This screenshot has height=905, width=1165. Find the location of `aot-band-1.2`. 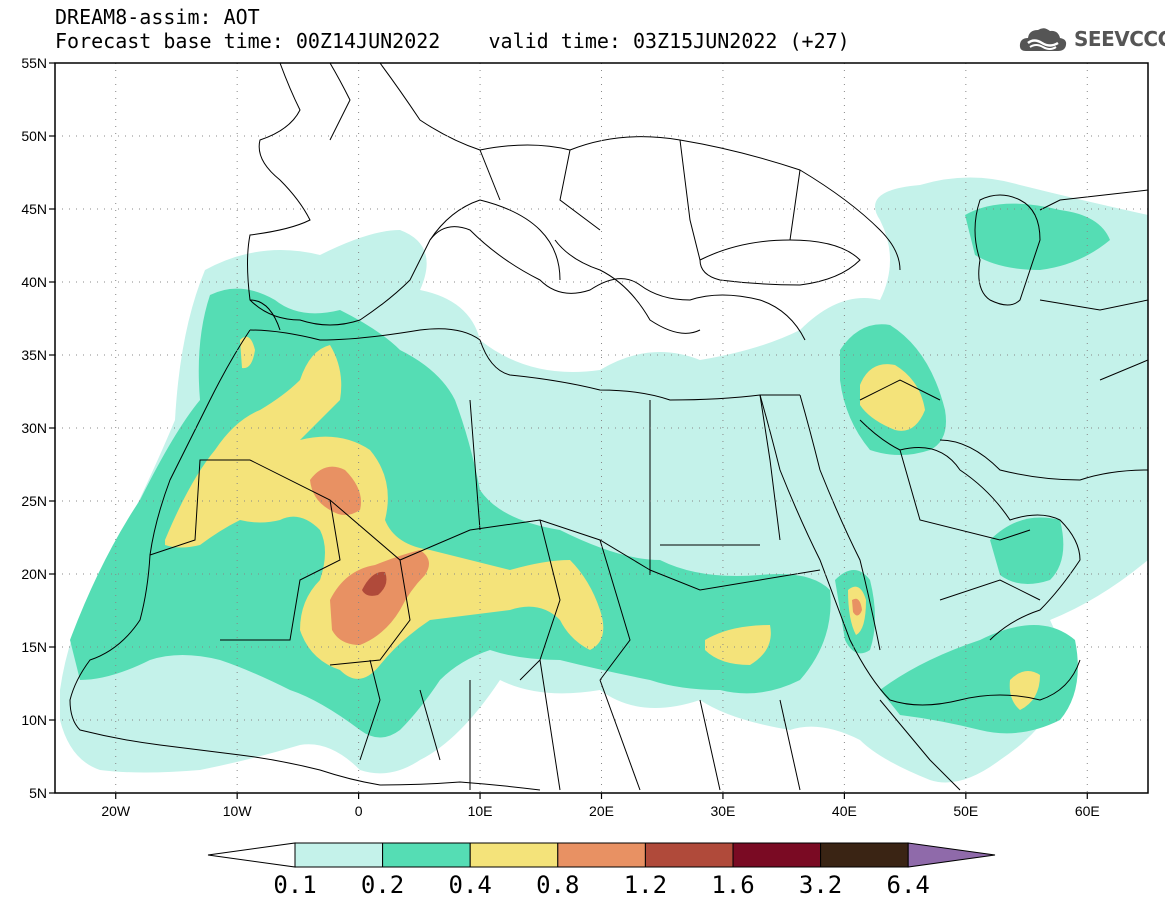

aot-band-1.2 is located at coordinates (374, 583).